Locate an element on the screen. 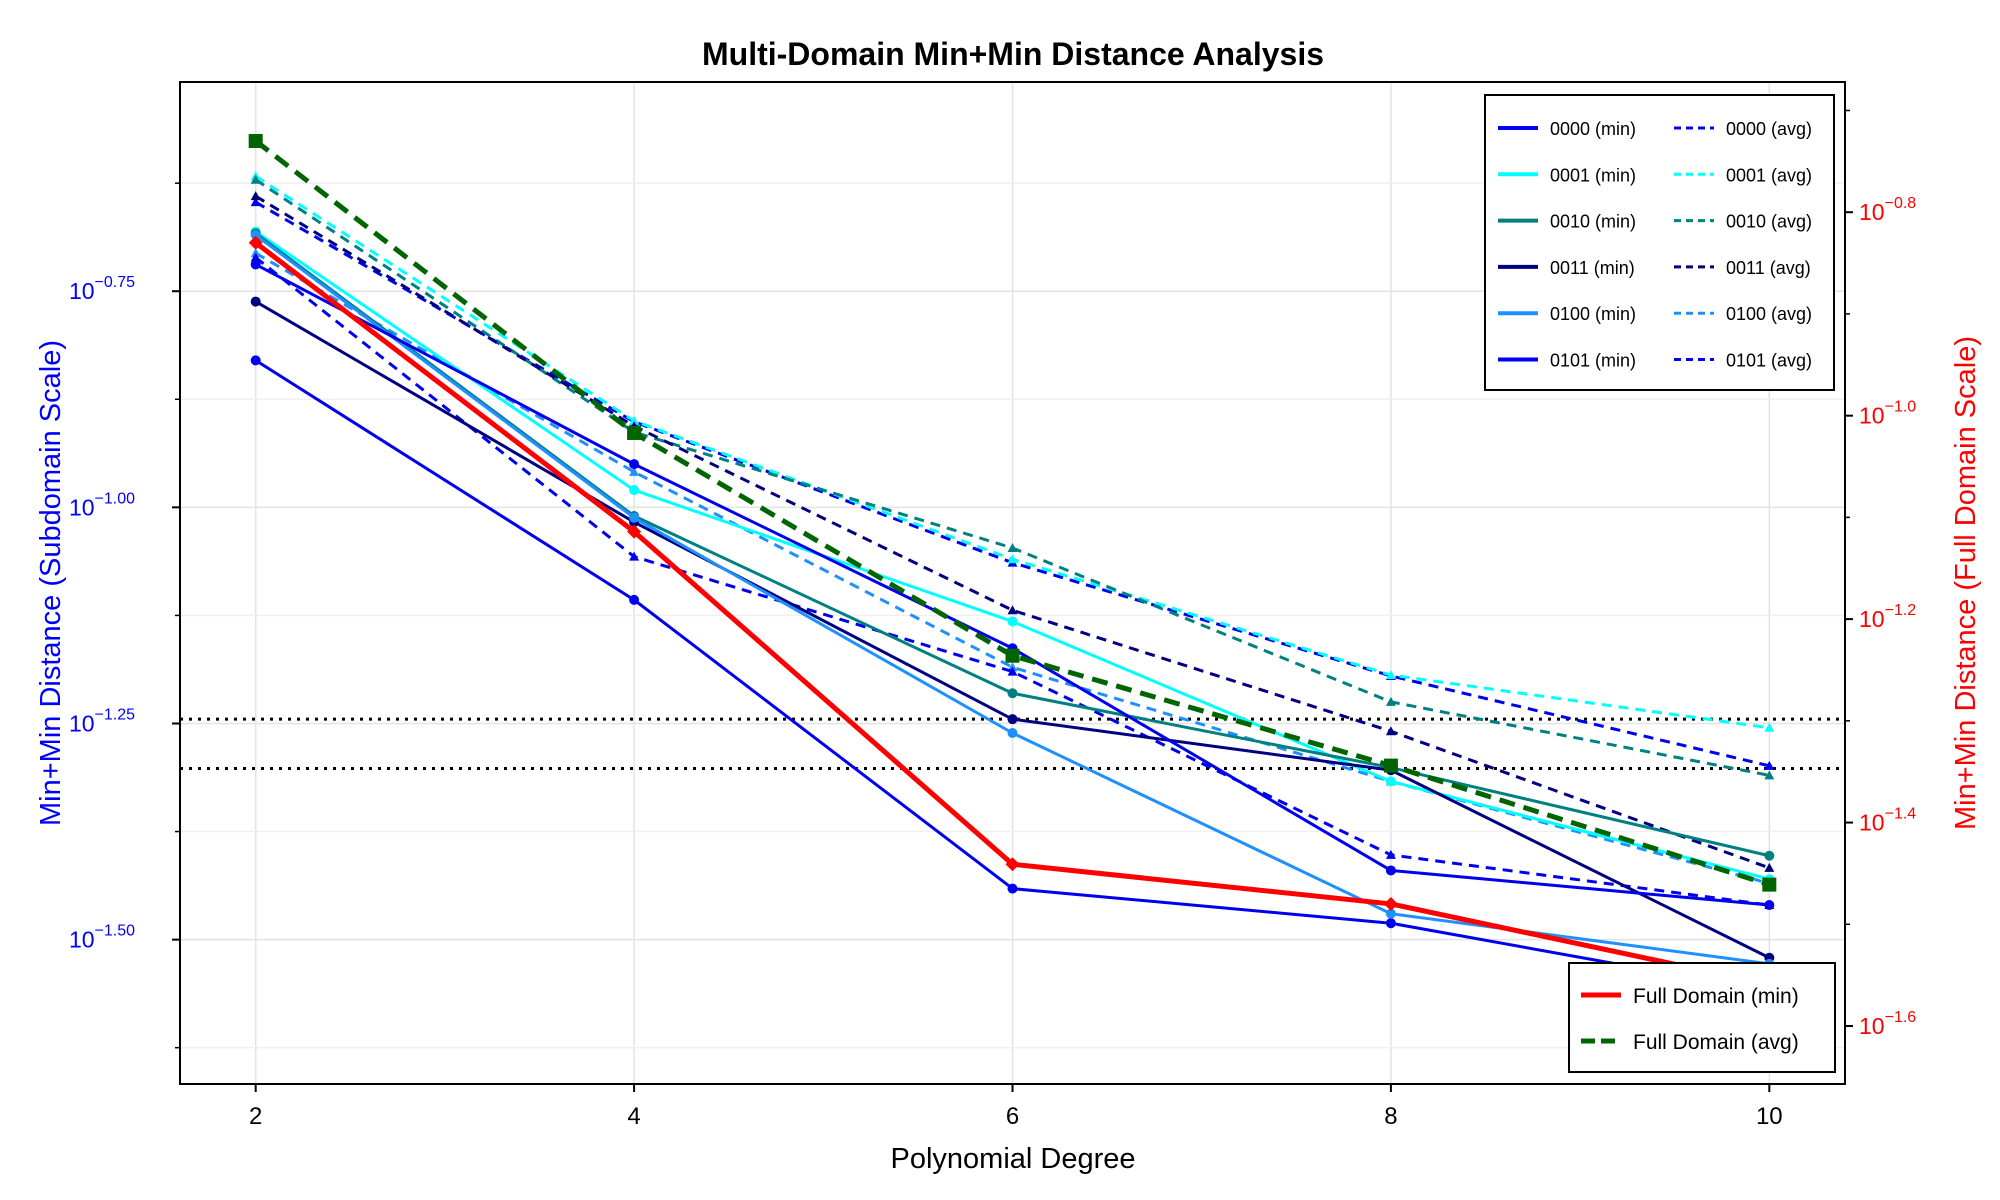 This screenshot has height=1200, width=2000. right-tick-label: 10−1.2 is located at coordinates (1887, 617).